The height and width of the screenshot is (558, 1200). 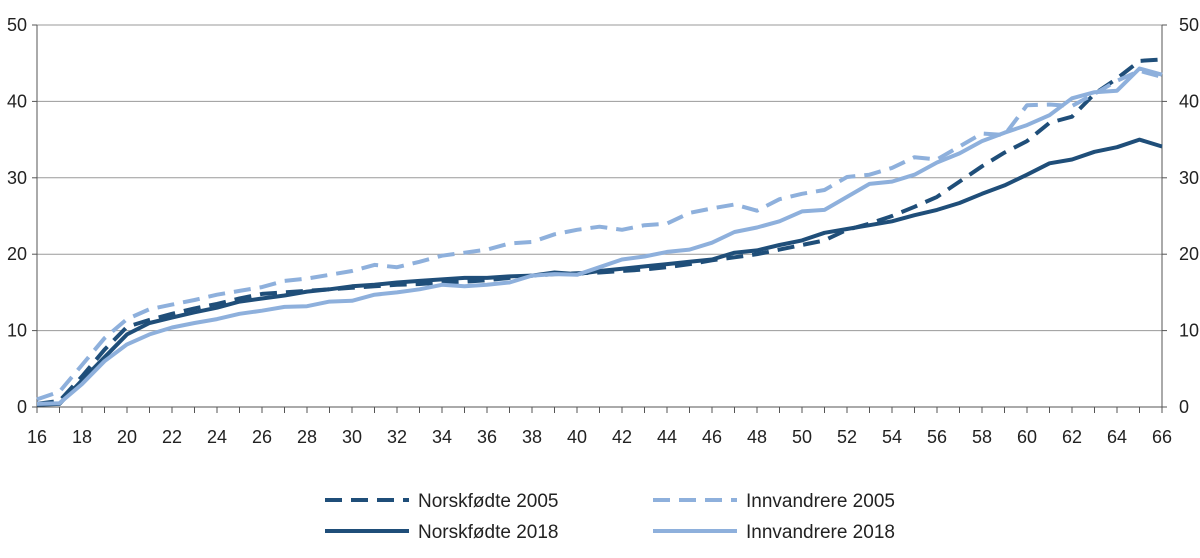 I want to click on y-tick-label-right: 20, so click(x=1189, y=254).